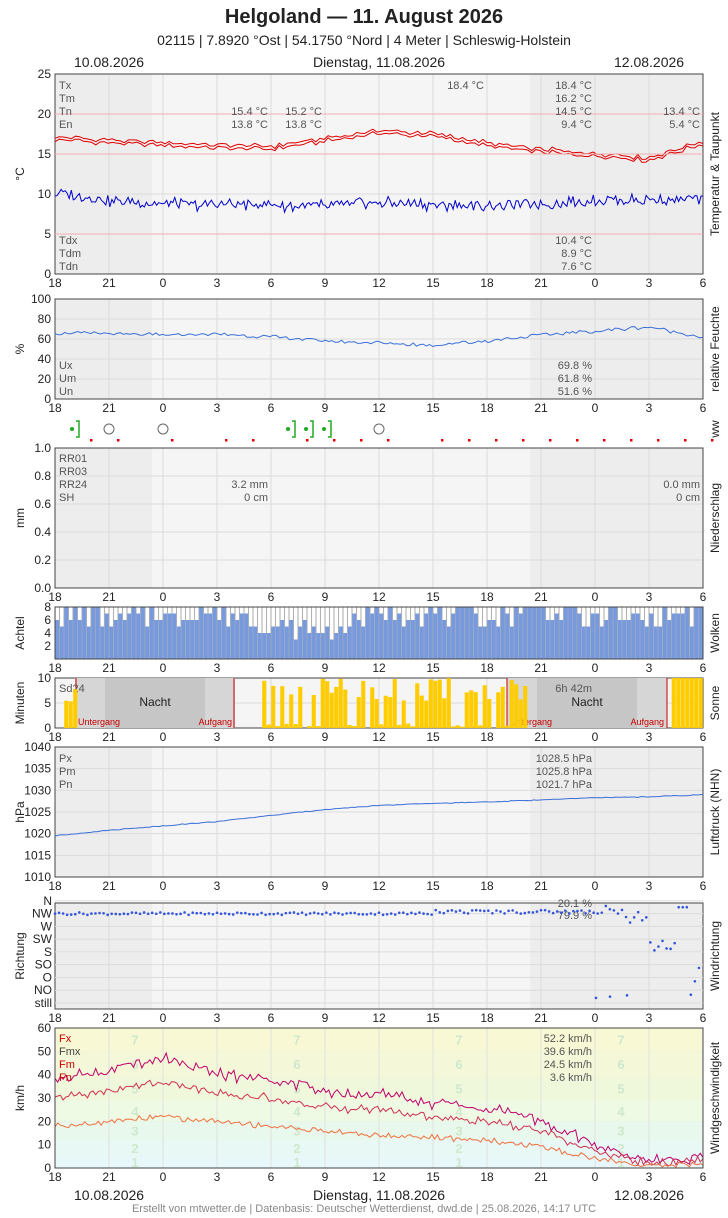  I want to click on sun-sunrise-1: Aufgang, so click(215, 722).